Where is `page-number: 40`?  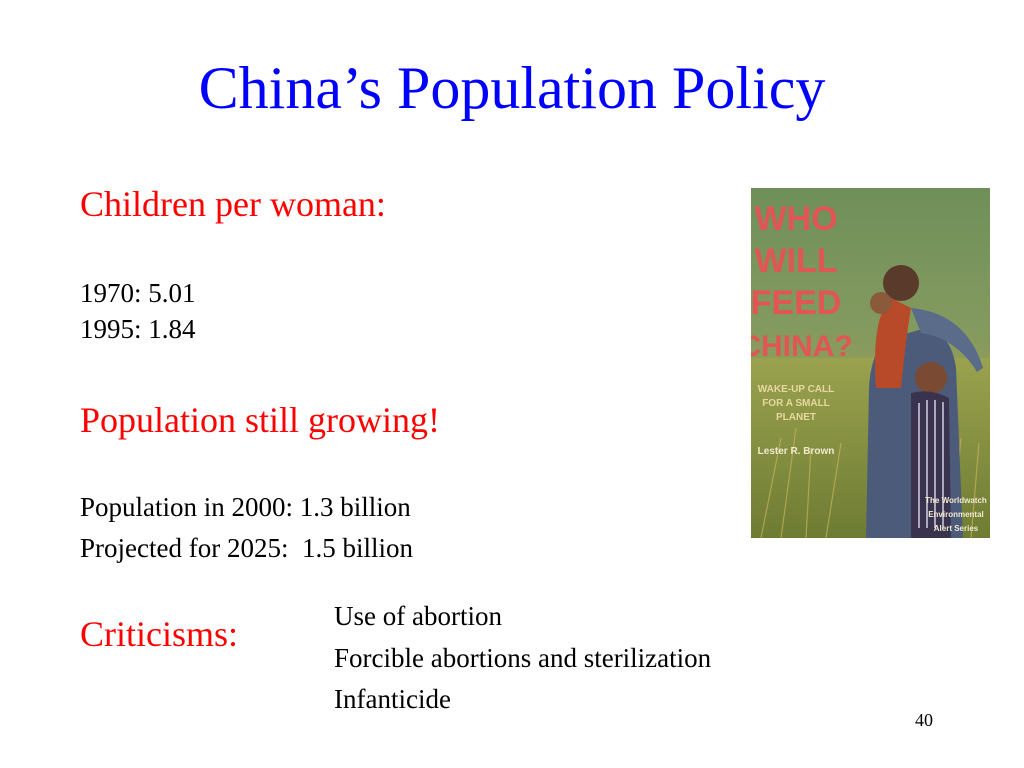 page-number: 40 is located at coordinates (924, 720).